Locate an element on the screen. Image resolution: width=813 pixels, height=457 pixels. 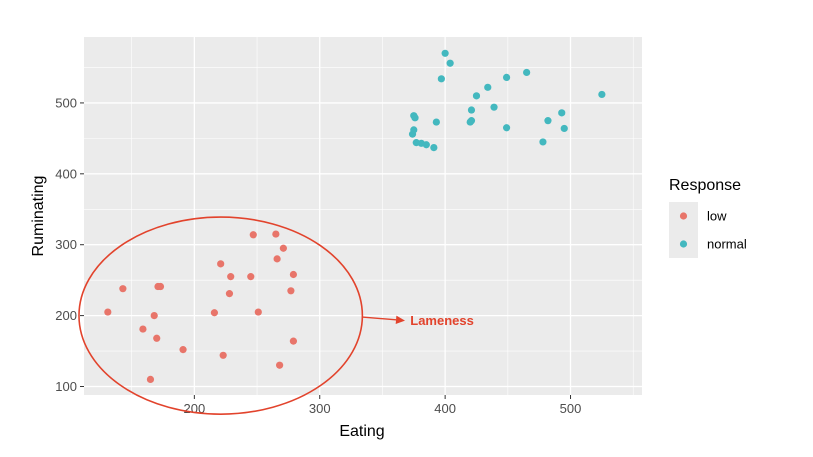
legend-label-normal: normal is located at coordinates (727, 244).